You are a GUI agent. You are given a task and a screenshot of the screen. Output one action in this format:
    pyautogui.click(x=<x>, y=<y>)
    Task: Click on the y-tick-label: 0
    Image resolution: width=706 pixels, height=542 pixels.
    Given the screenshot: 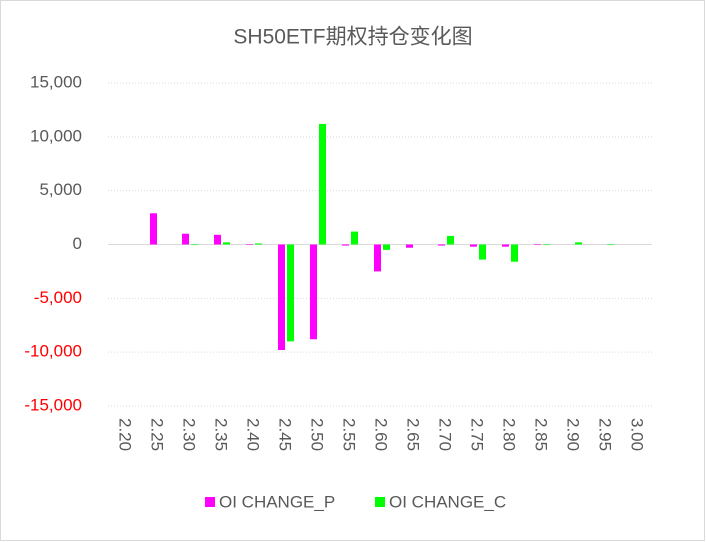 What is the action you would take?
    pyautogui.click(x=77, y=243)
    